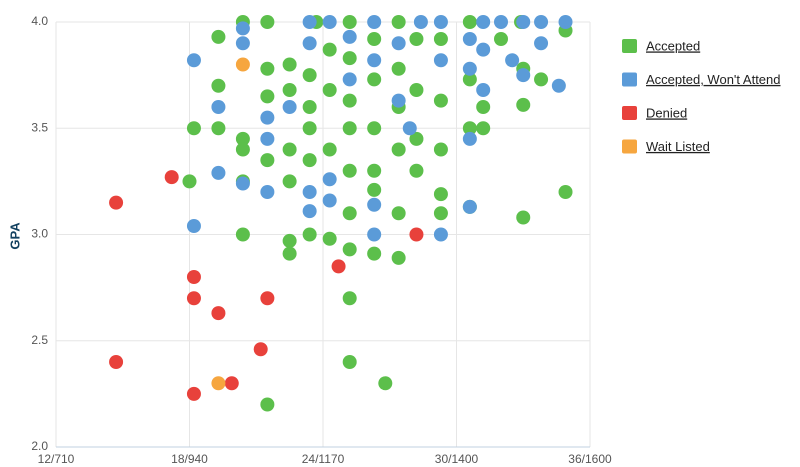 This screenshot has height=467, width=800. Describe the element at coordinates (713, 79) in the screenshot. I see `legend-label: Accepted, Won't Attend` at that location.